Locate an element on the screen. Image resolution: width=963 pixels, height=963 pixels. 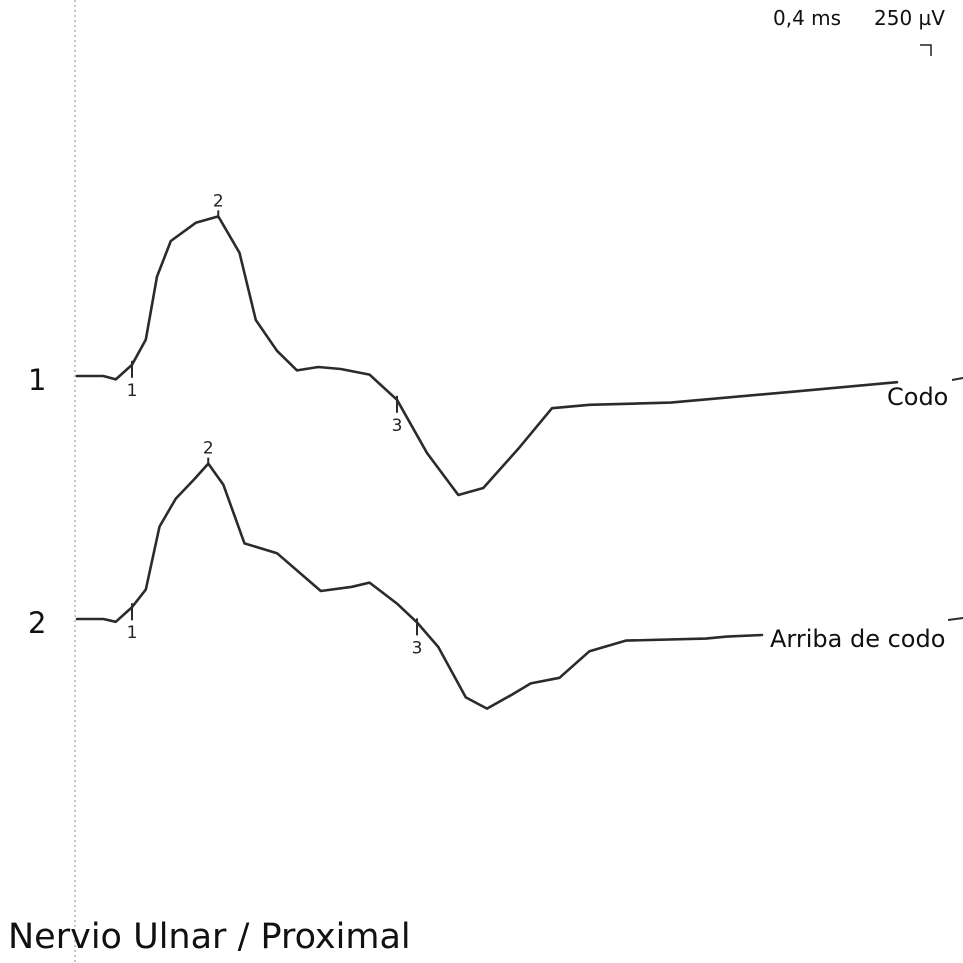
trace-2-end-stub is located at coordinates (955, 619).